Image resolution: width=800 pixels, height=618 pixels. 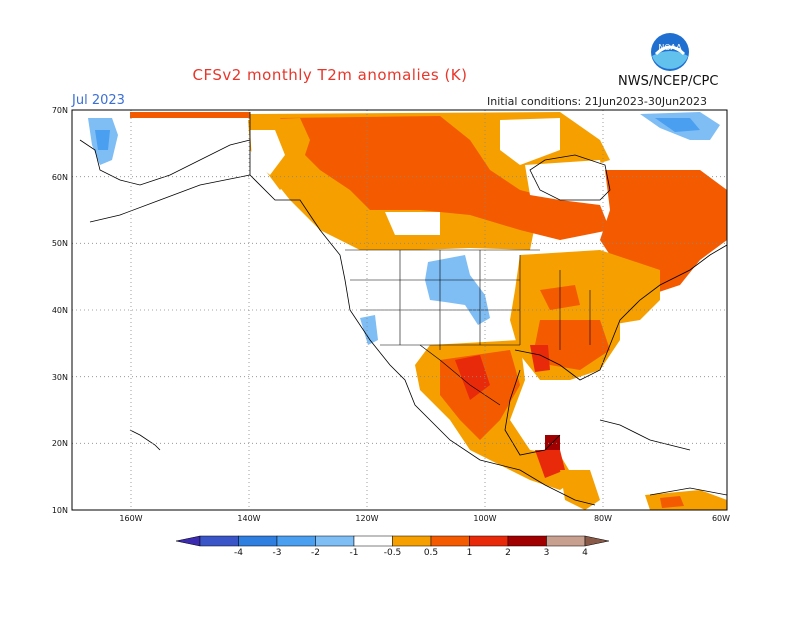 What do you see at coordinates (60, 243) in the screenshot?
I see `lat-tick-label: 50N` at bounding box center [60, 243].